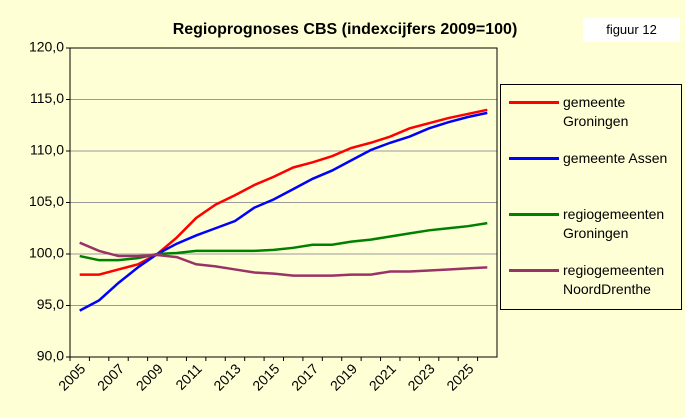 The width and height of the screenshot is (685, 418). What do you see at coordinates (50, 356) in the screenshot?
I see `y-tick-label: 90,0` at bounding box center [50, 356].